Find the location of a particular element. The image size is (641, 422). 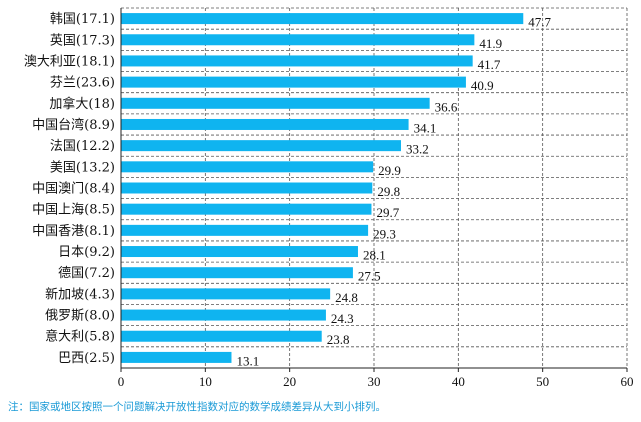

value-label: 13.1 is located at coordinates (247, 360).